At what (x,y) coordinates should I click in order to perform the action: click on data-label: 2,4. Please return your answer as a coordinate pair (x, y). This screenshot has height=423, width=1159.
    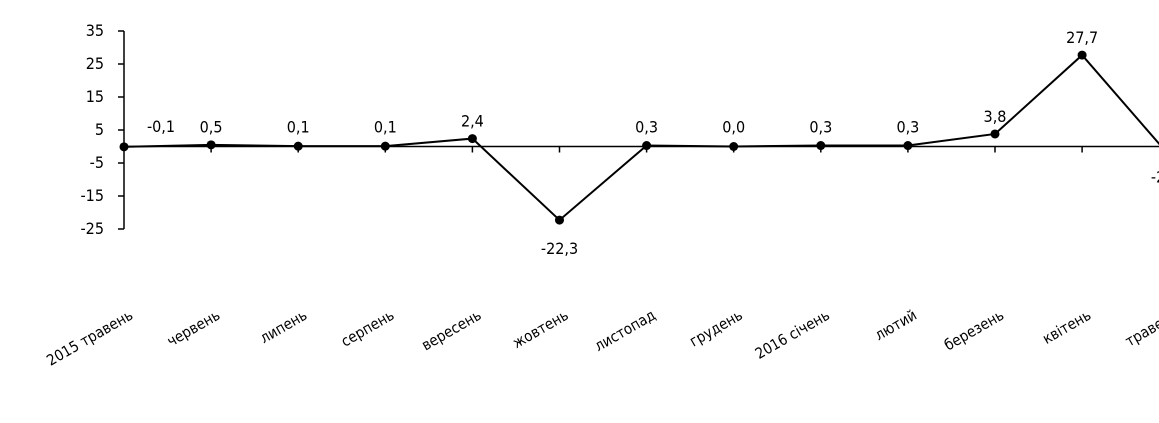
    Looking at the image, I should click on (472, 121).